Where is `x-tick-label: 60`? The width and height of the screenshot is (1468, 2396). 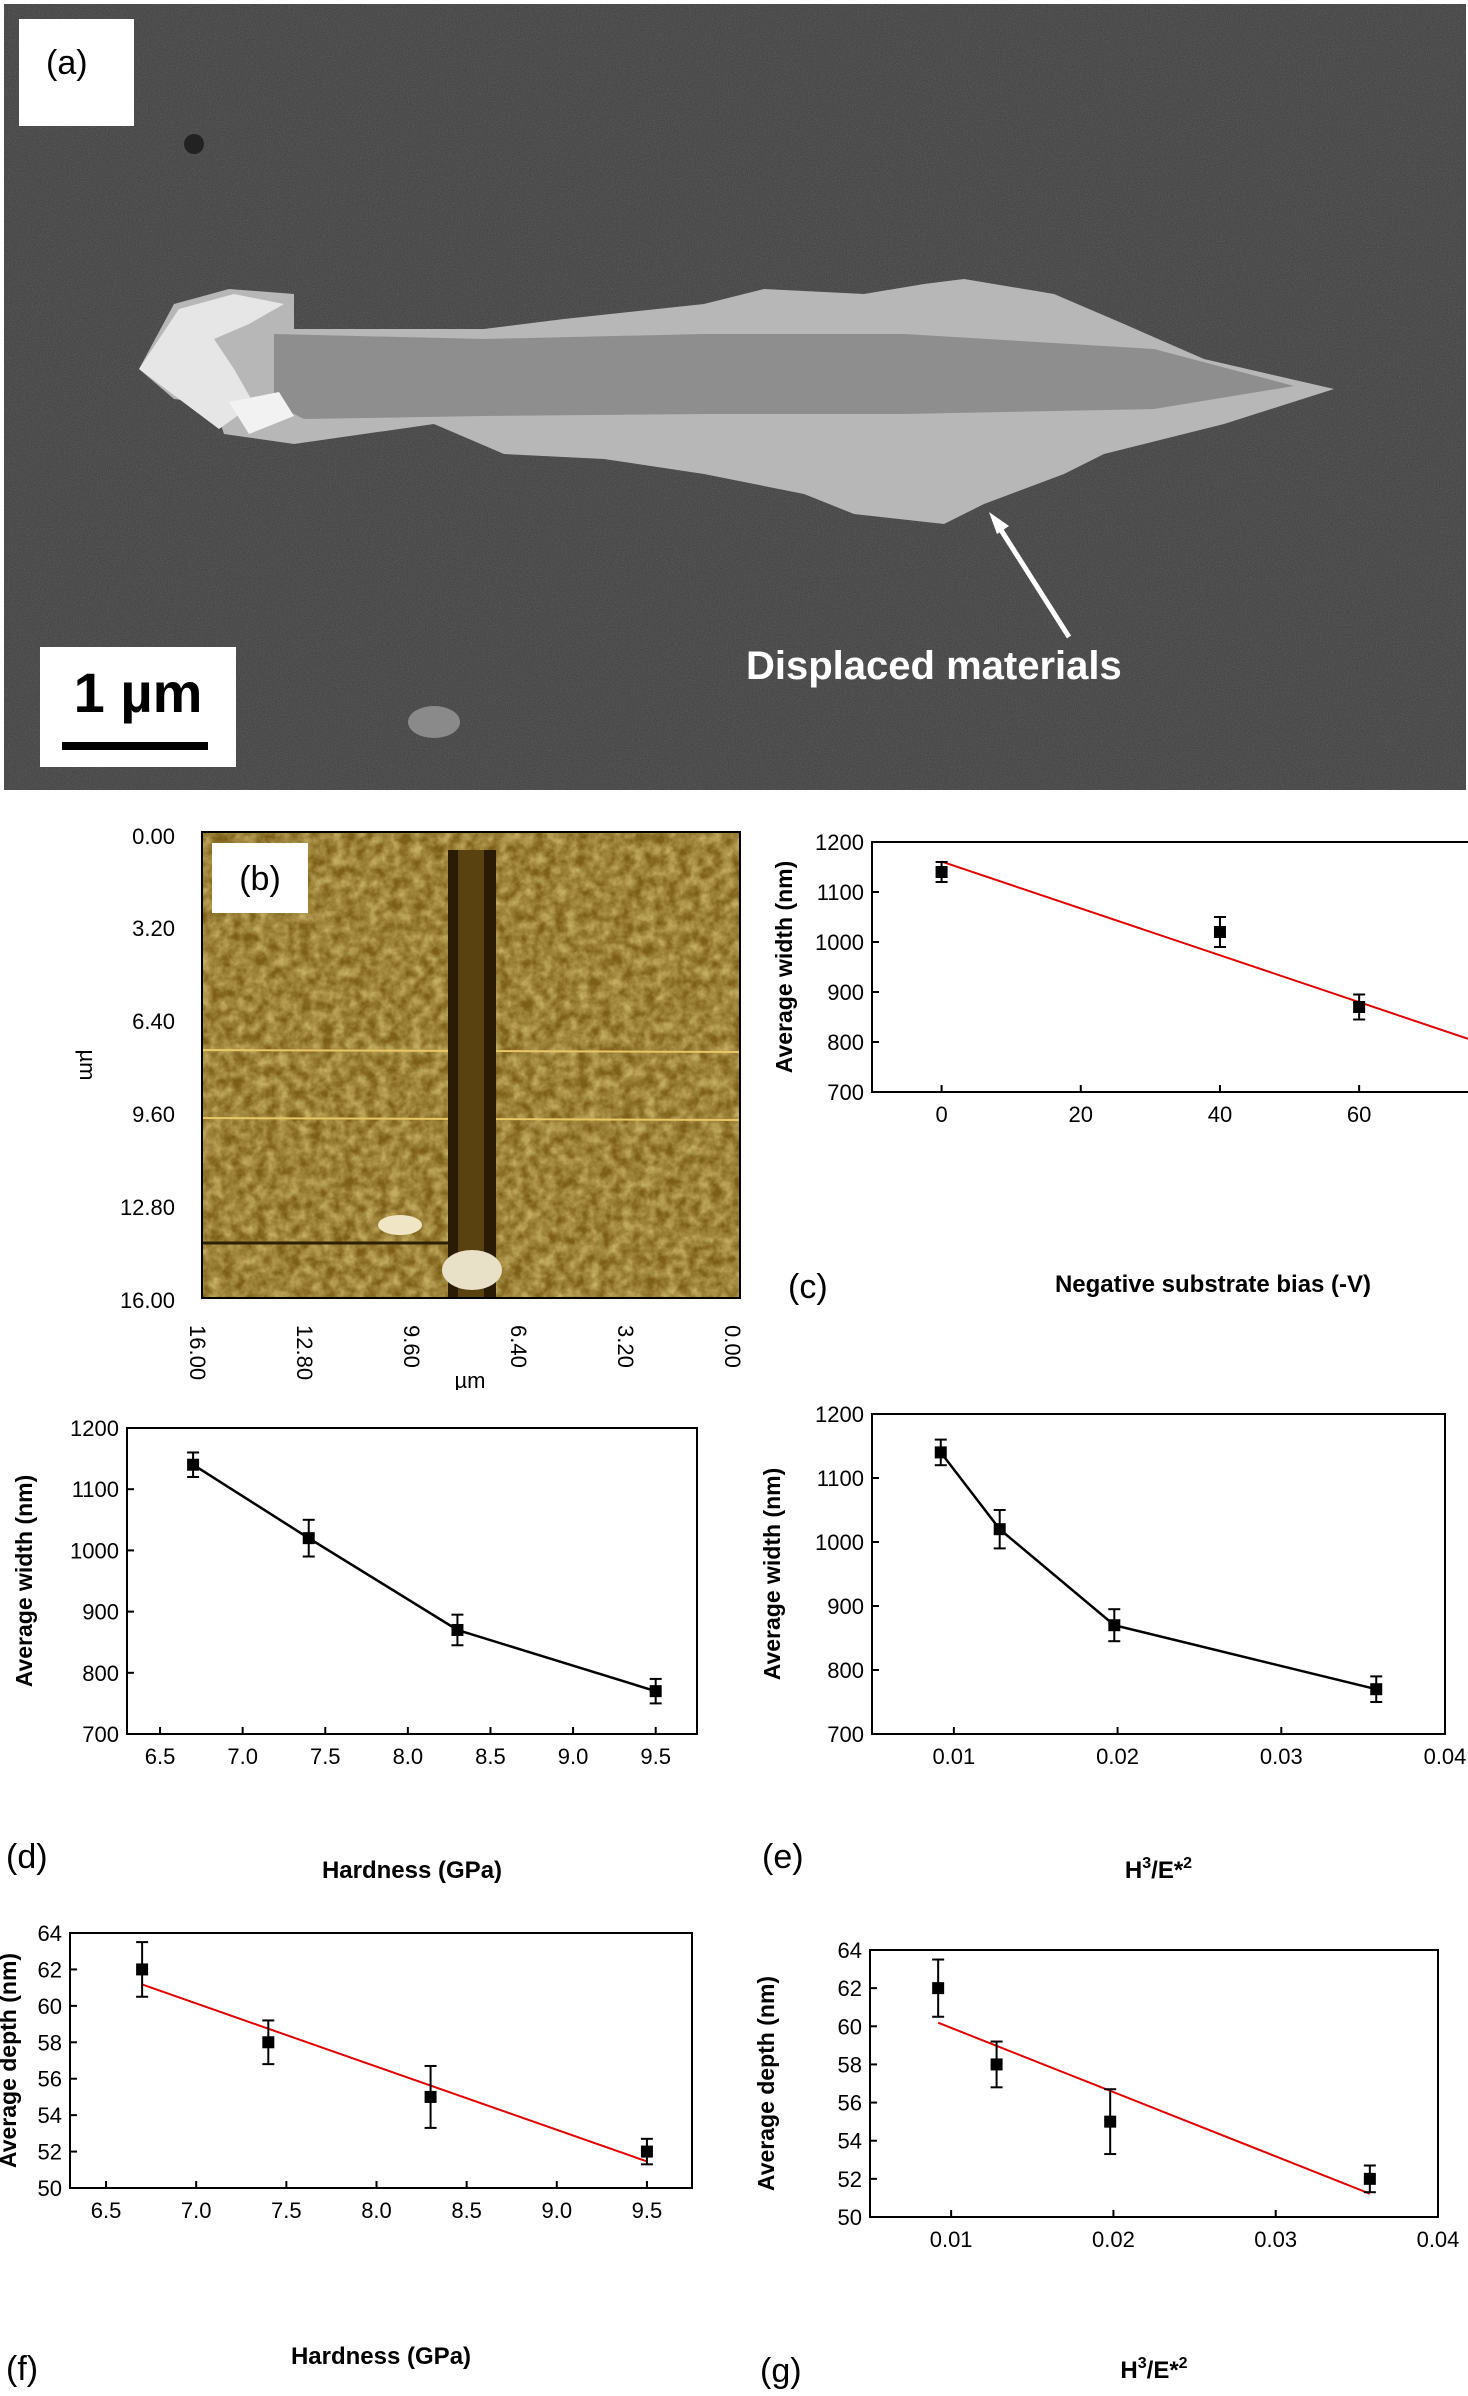 x-tick-label: 60 is located at coordinates (1359, 1114).